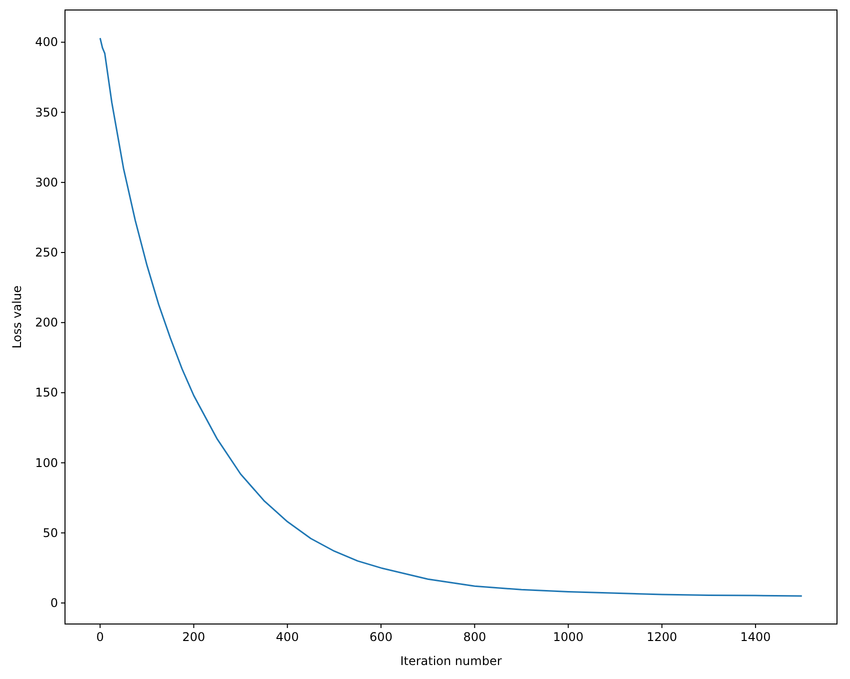 This screenshot has height=679, width=850. What do you see at coordinates (662, 637) in the screenshot?
I see `x-tick-label: 1200` at bounding box center [662, 637].